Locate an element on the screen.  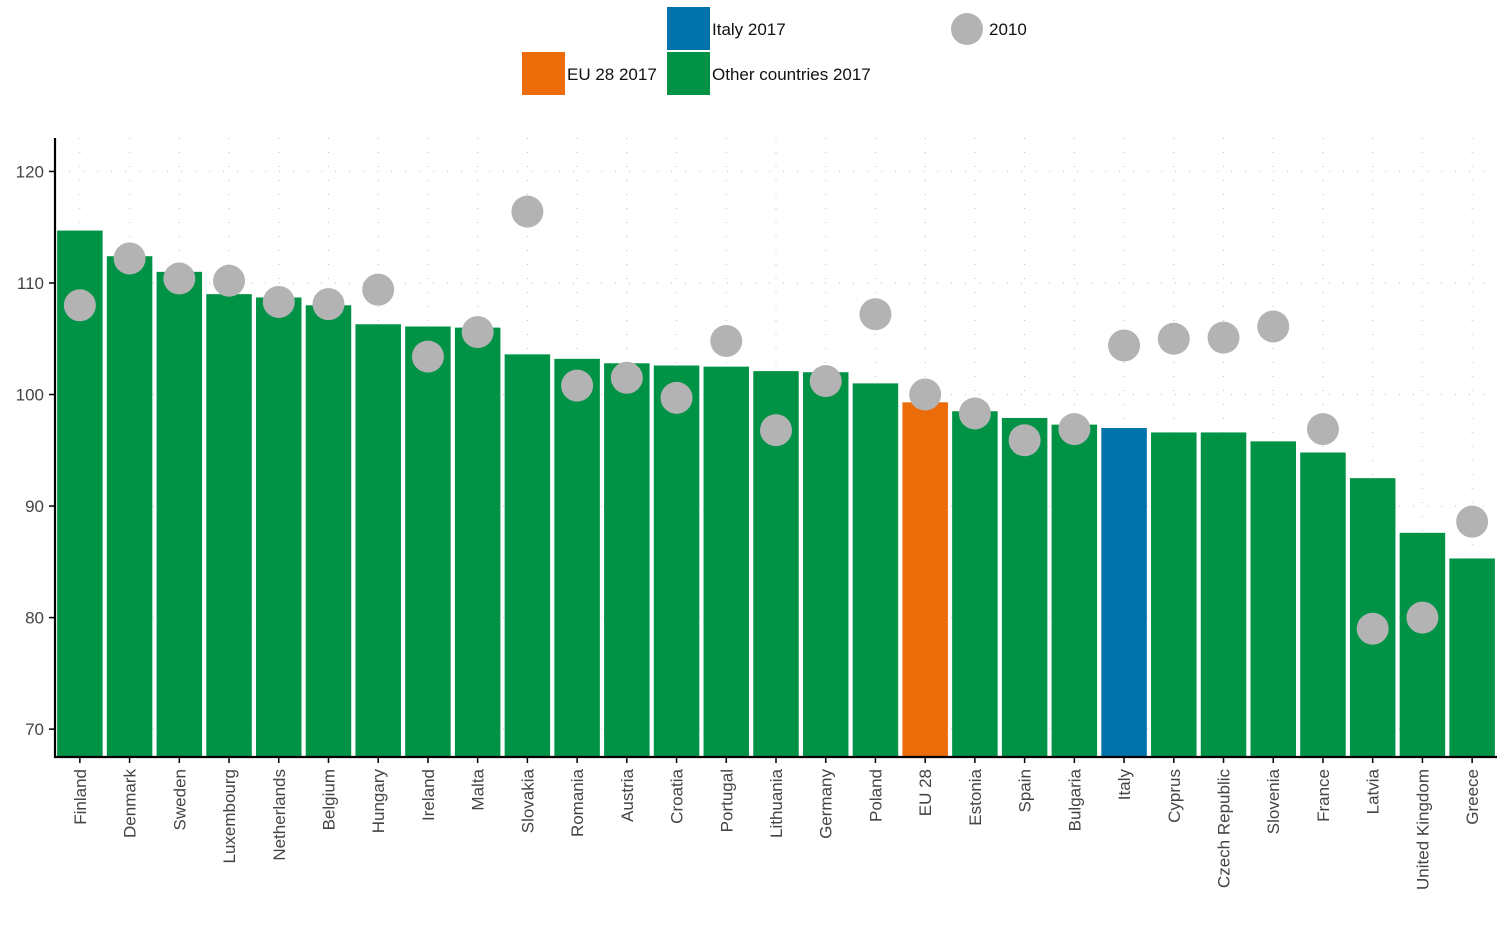
category-label: Cyprus is located at coordinates (1174, 796).